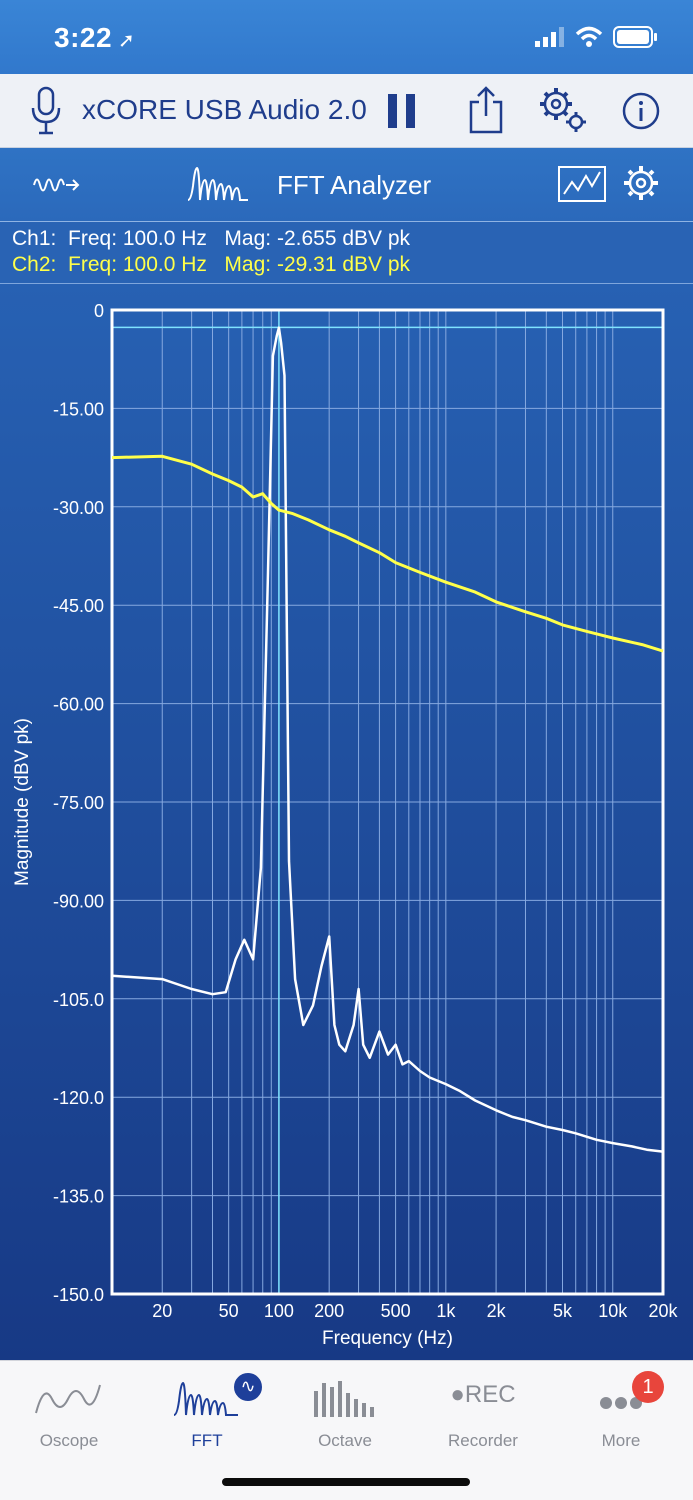  Describe the element at coordinates (446, 1311) in the screenshot. I see `x-tick-label: 1k` at that location.